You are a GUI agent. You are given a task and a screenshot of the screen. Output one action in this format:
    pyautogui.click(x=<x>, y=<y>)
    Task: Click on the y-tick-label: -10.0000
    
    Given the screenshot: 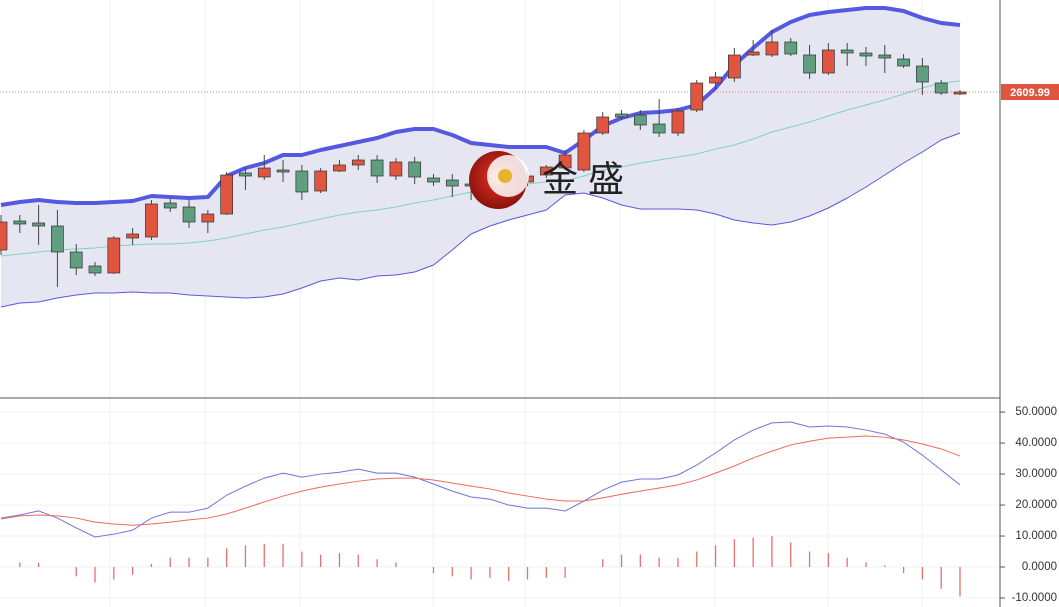 What is the action you would take?
    pyautogui.click(x=1034, y=598)
    